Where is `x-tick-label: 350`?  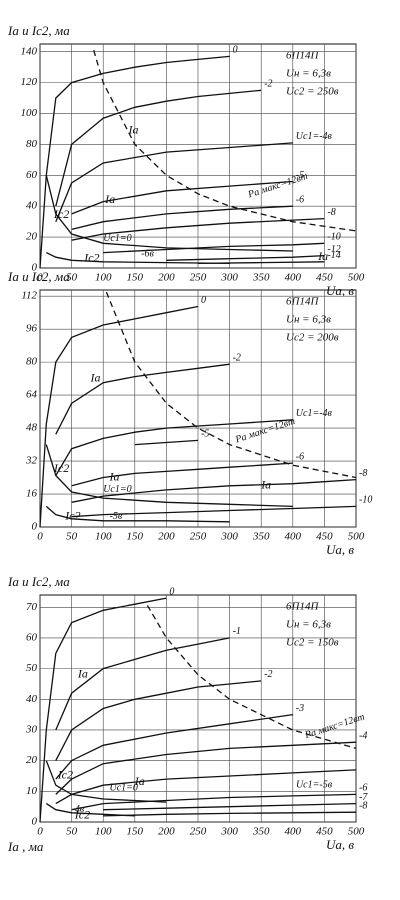 x-tick-label: 350 is located at coordinates (261, 832).